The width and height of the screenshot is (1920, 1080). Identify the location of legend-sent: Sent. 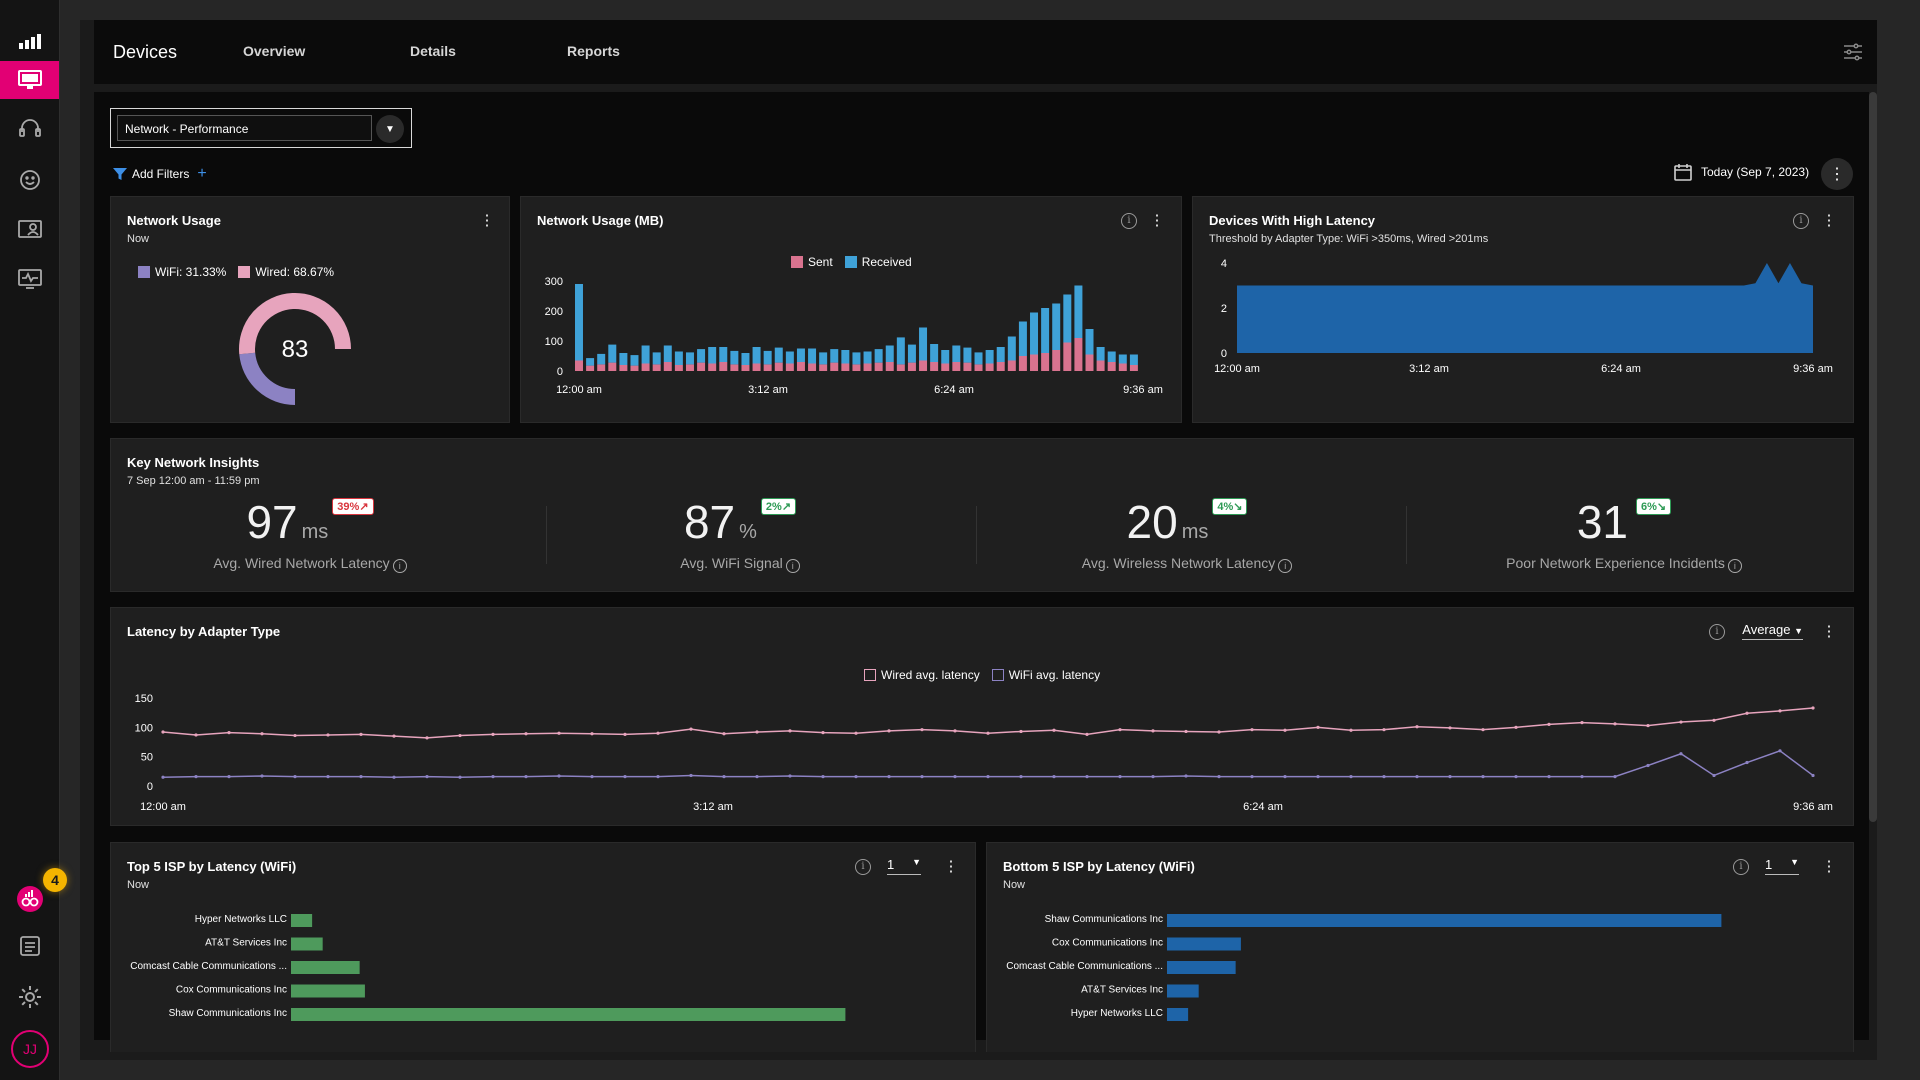
(812, 262).